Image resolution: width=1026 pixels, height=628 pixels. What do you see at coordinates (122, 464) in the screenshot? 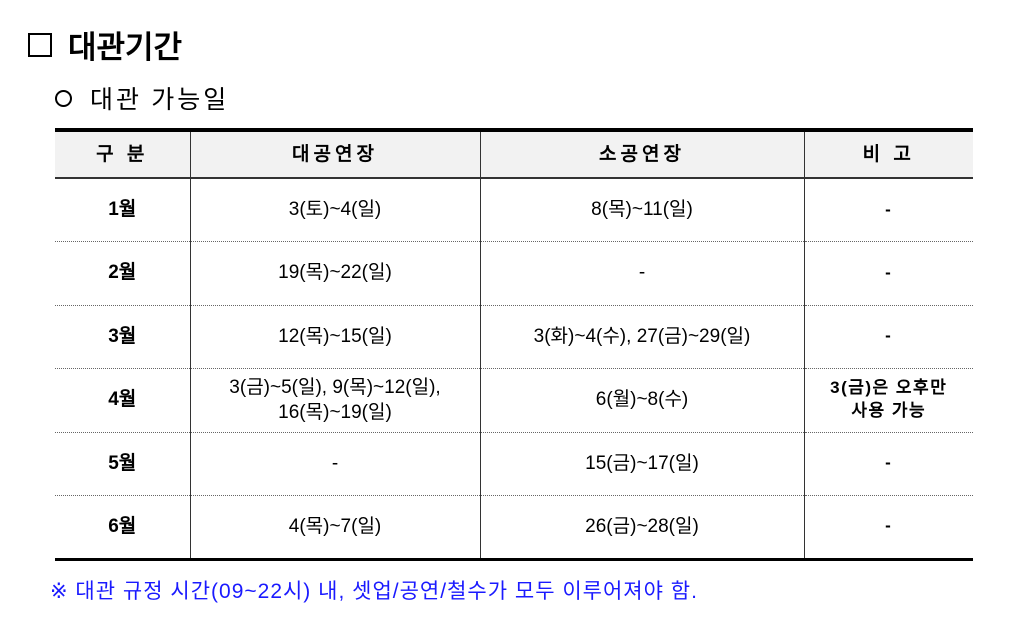
I see `month-cell: 5월` at bounding box center [122, 464].